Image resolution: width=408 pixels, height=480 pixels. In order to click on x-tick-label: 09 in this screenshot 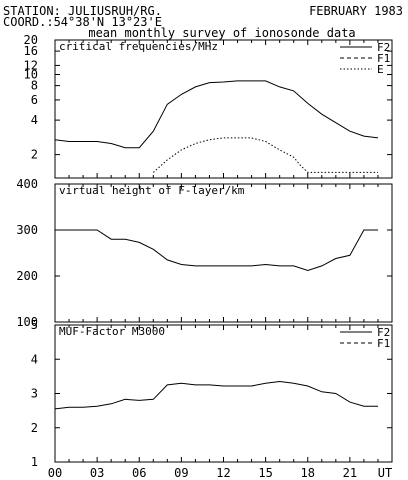, I will do `click(181, 473)`.